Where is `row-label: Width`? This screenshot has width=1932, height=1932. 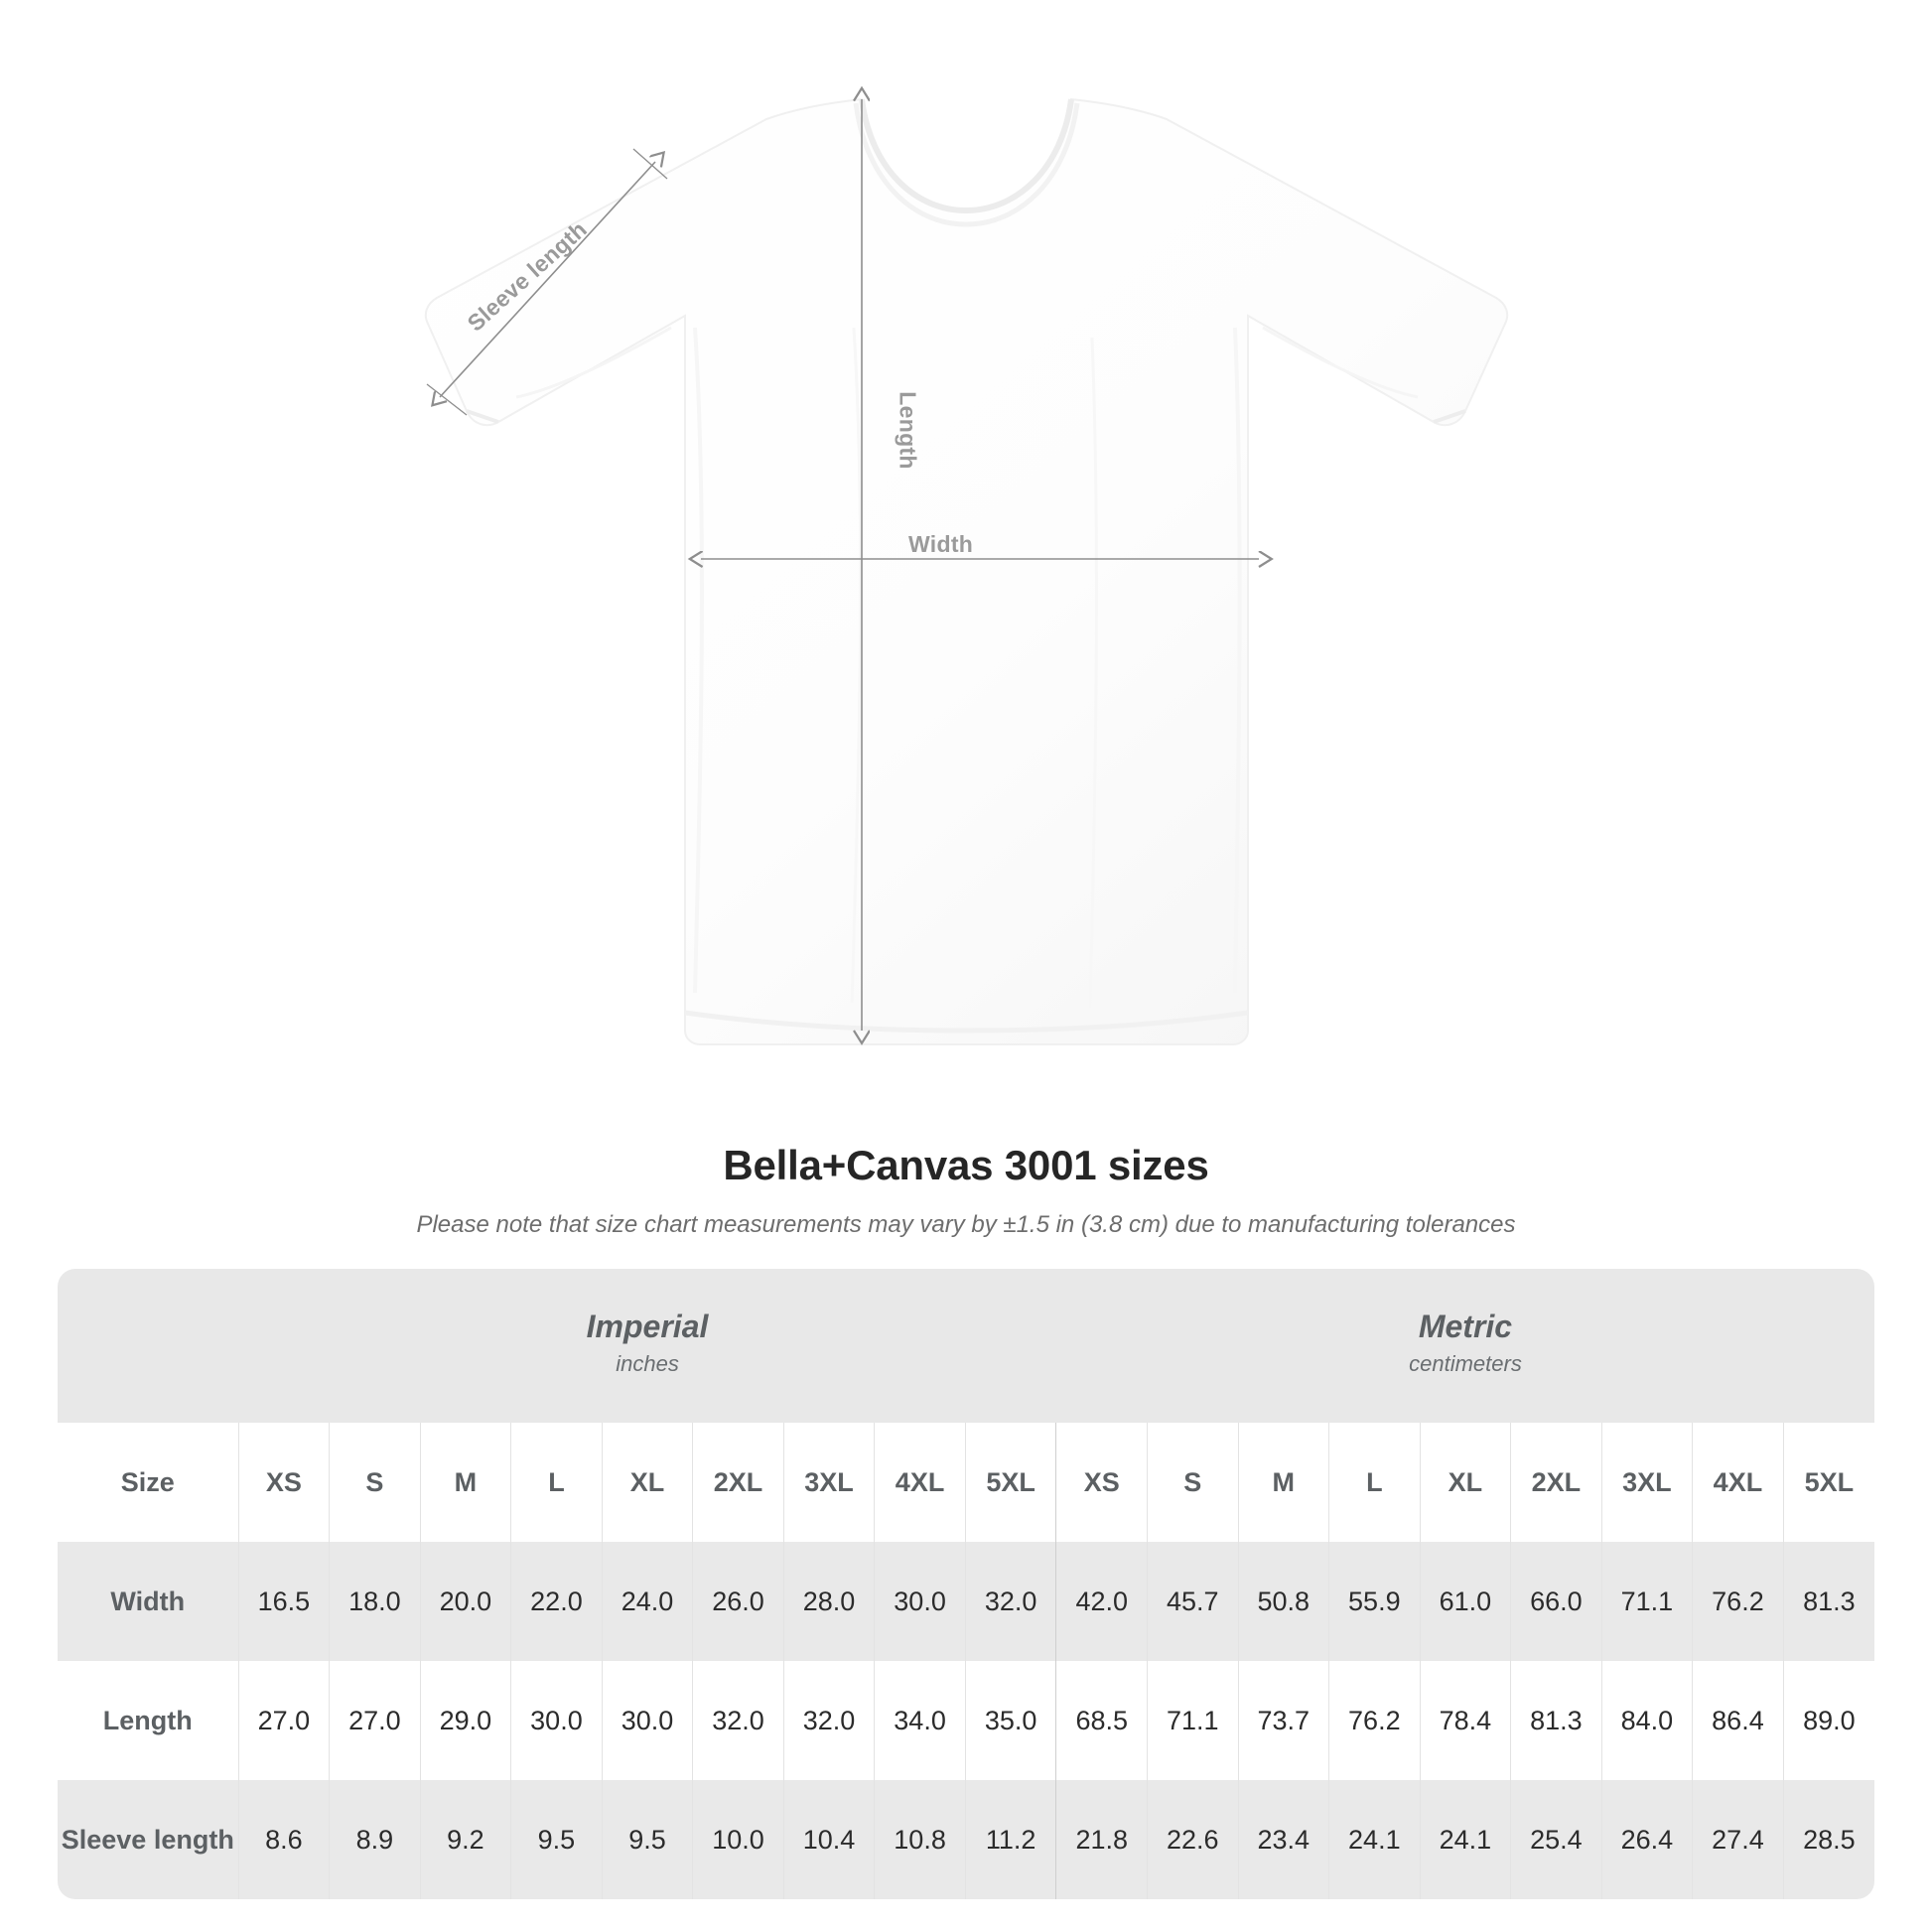
row-label: Width is located at coordinates (149, 1602).